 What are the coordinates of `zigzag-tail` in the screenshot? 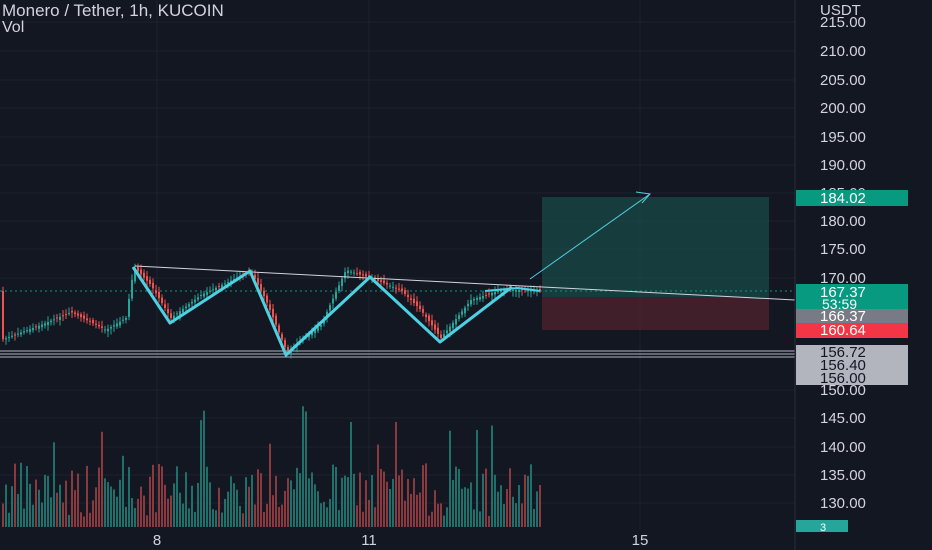 It's located at (512, 289).